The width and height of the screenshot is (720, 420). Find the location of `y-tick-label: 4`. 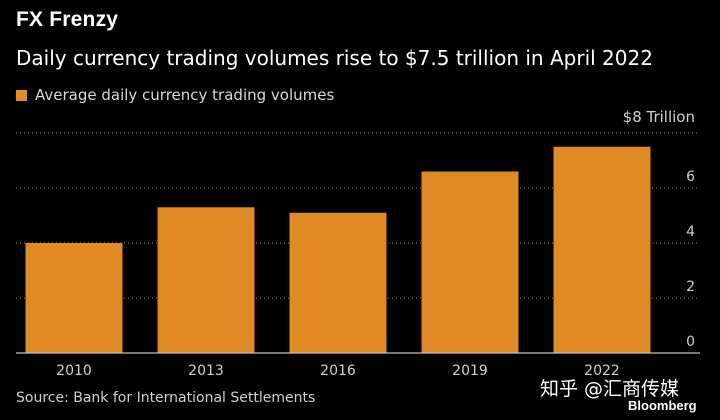

y-tick-label: 4 is located at coordinates (690, 232).